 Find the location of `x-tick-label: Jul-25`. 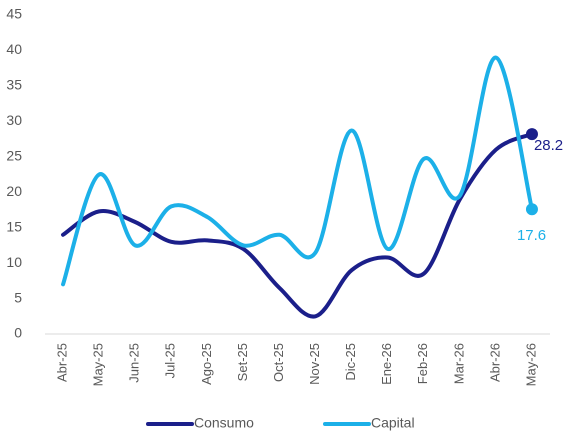

x-tick-label: Jul-25 is located at coordinates (170, 360).